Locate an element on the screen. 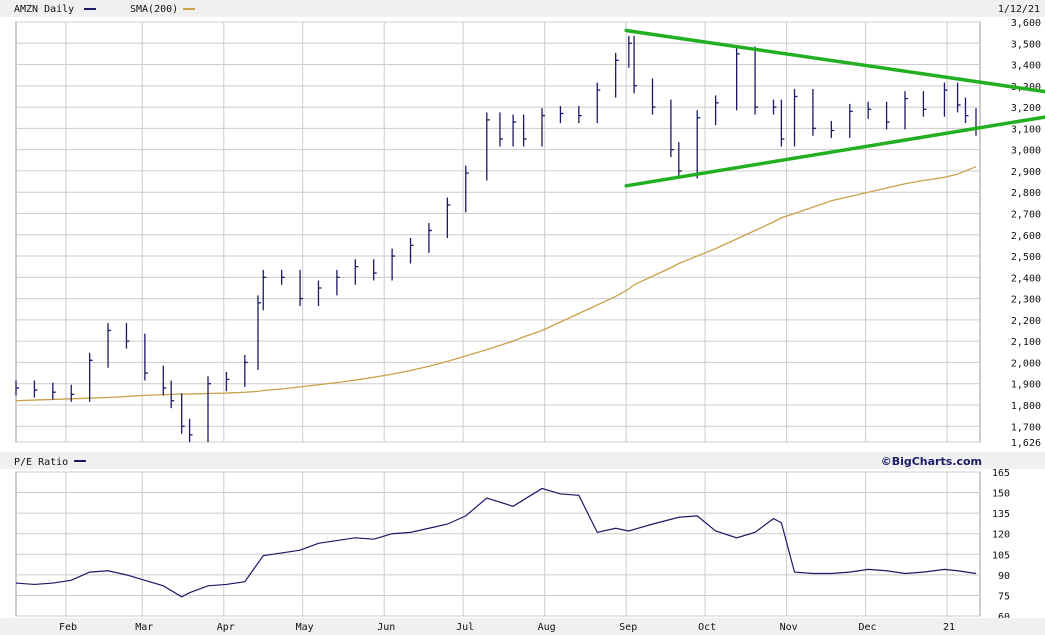 The width and height of the screenshot is (1045, 635). month-label: Nov is located at coordinates (789, 627).